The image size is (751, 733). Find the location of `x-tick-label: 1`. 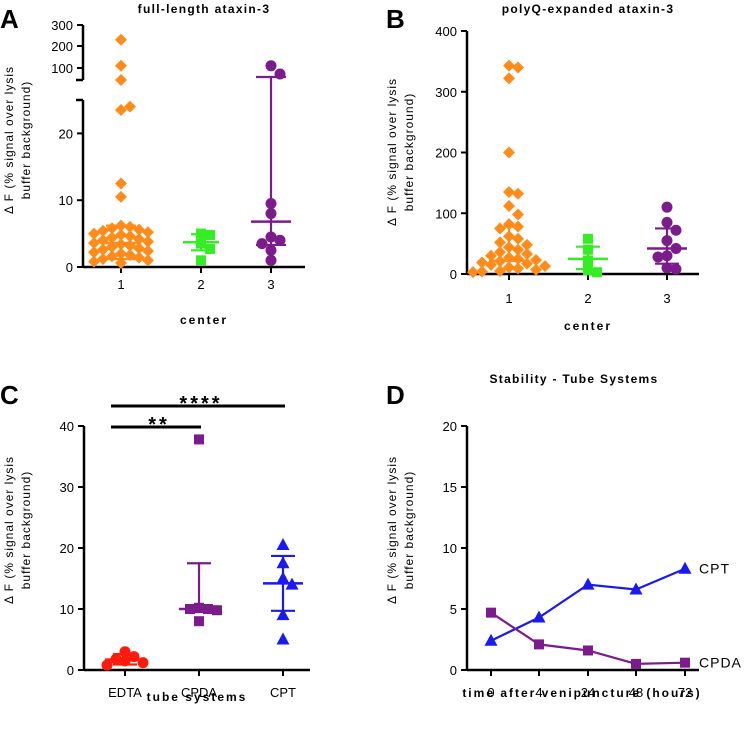

x-tick-label: 1 is located at coordinates (508, 298).